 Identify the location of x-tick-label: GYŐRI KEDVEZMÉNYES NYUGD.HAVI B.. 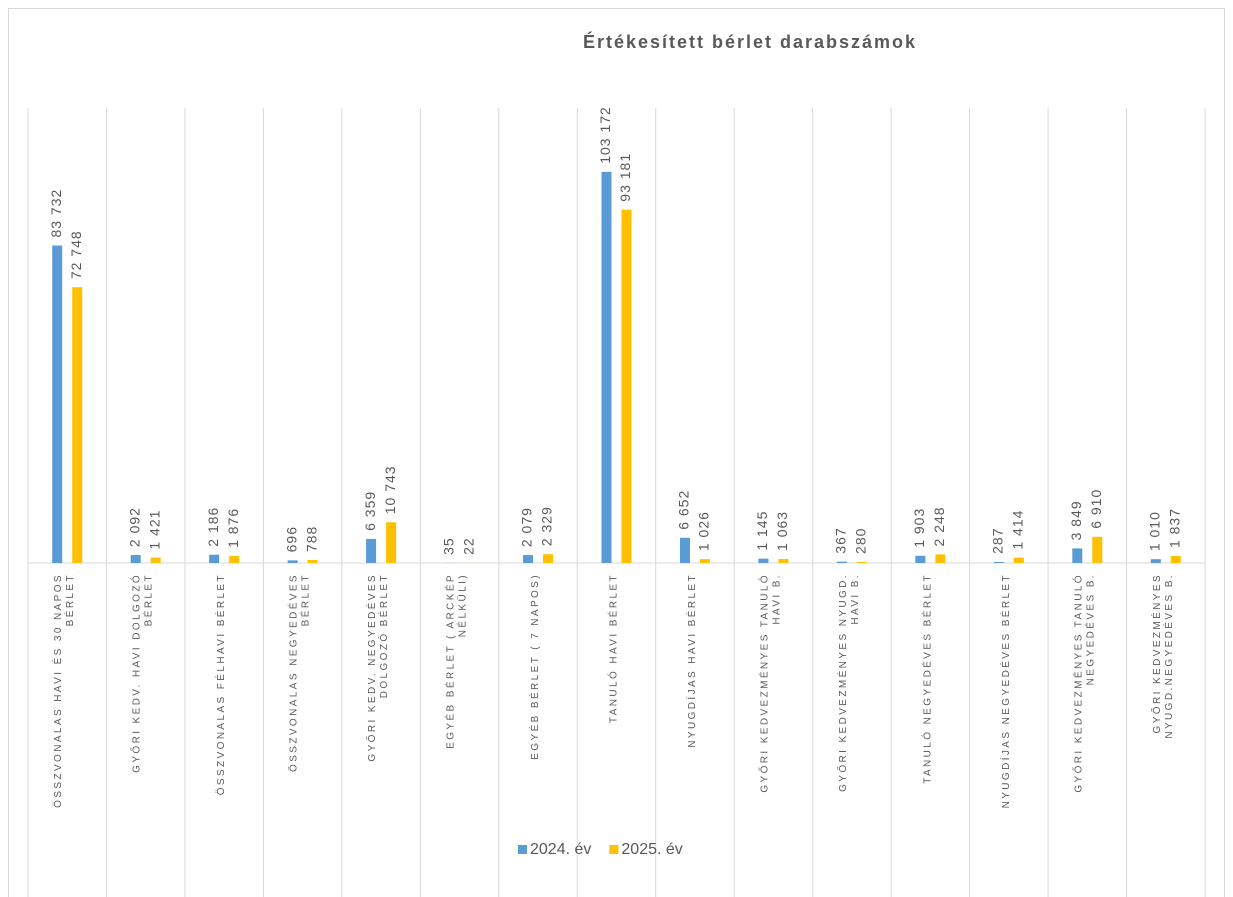
(848, 682).